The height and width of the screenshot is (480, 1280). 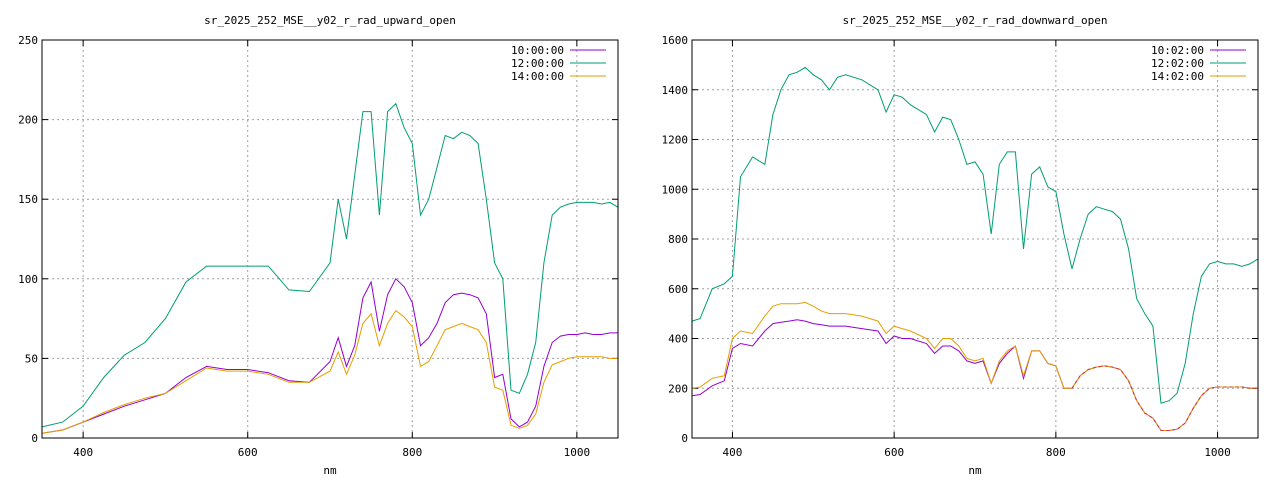 I want to click on y-tick-label: 250, so click(x=28, y=40).